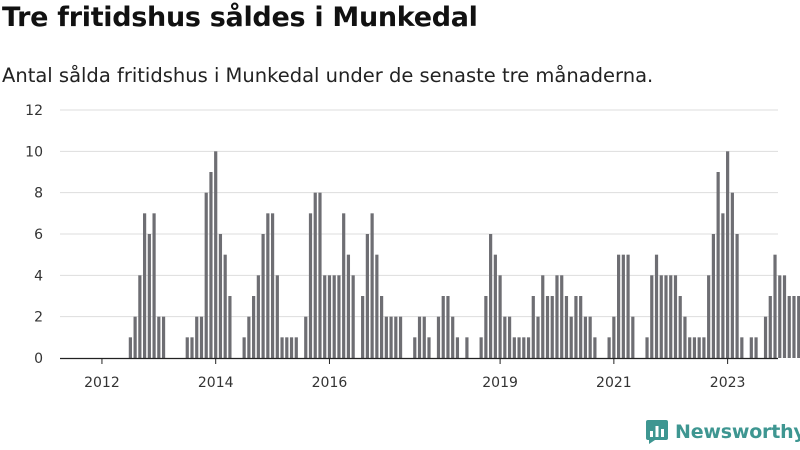 The width and height of the screenshot is (800, 450). Describe the element at coordinates (216, 383) in the screenshot. I see `x-tick-label: 2014` at that location.